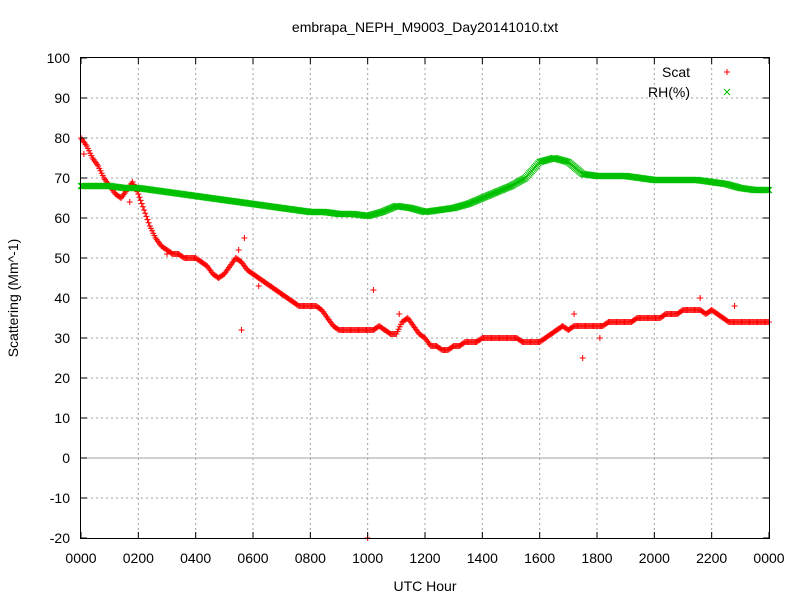  Describe the element at coordinates (252, 558) in the screenshot. I see `x-tick-label: 0600` at that location.